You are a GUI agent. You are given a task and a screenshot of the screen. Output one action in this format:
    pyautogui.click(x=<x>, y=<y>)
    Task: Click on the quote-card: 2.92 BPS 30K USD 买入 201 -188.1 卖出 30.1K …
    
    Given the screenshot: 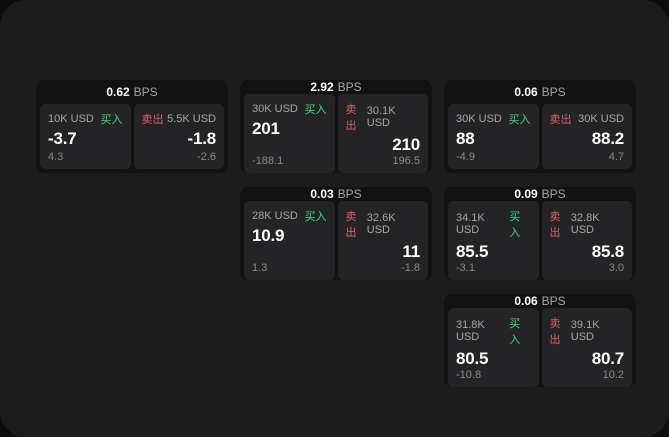 What is the action you would take?
    pyautogui.click(x=336, y=126)
    